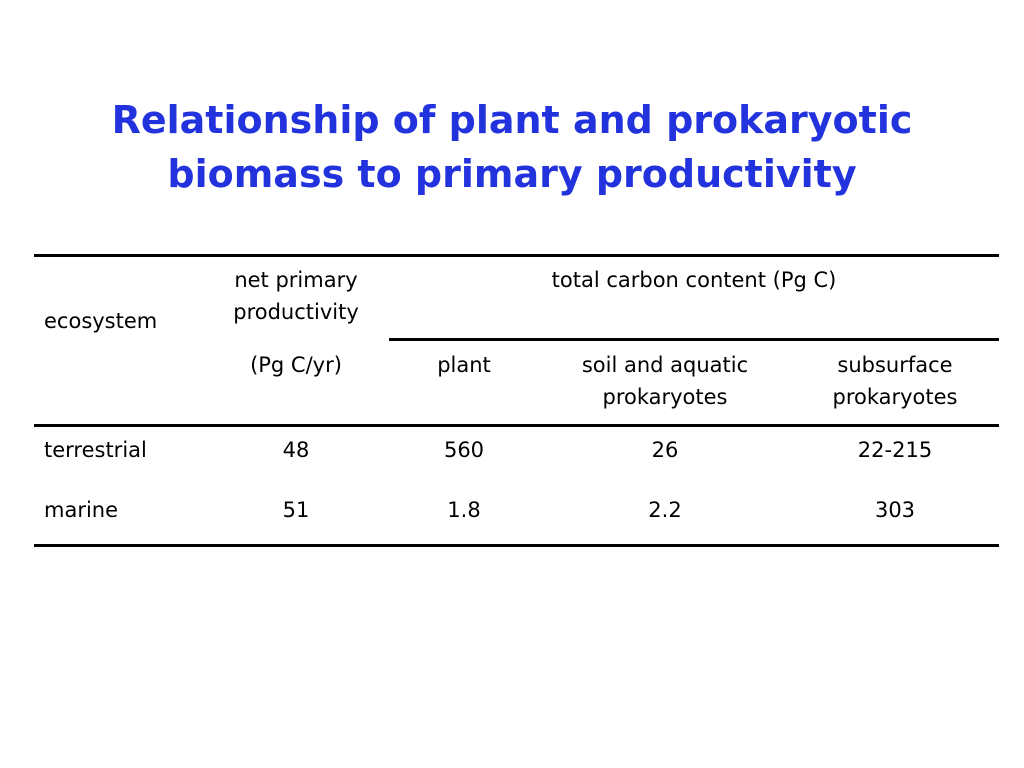 This screenshot has height=768, width=1024. What do you see at coordinates (512, 174) in the screenshot?
I see `title-line-2: biomass to primary productivity` at bounding box center [512, 174].